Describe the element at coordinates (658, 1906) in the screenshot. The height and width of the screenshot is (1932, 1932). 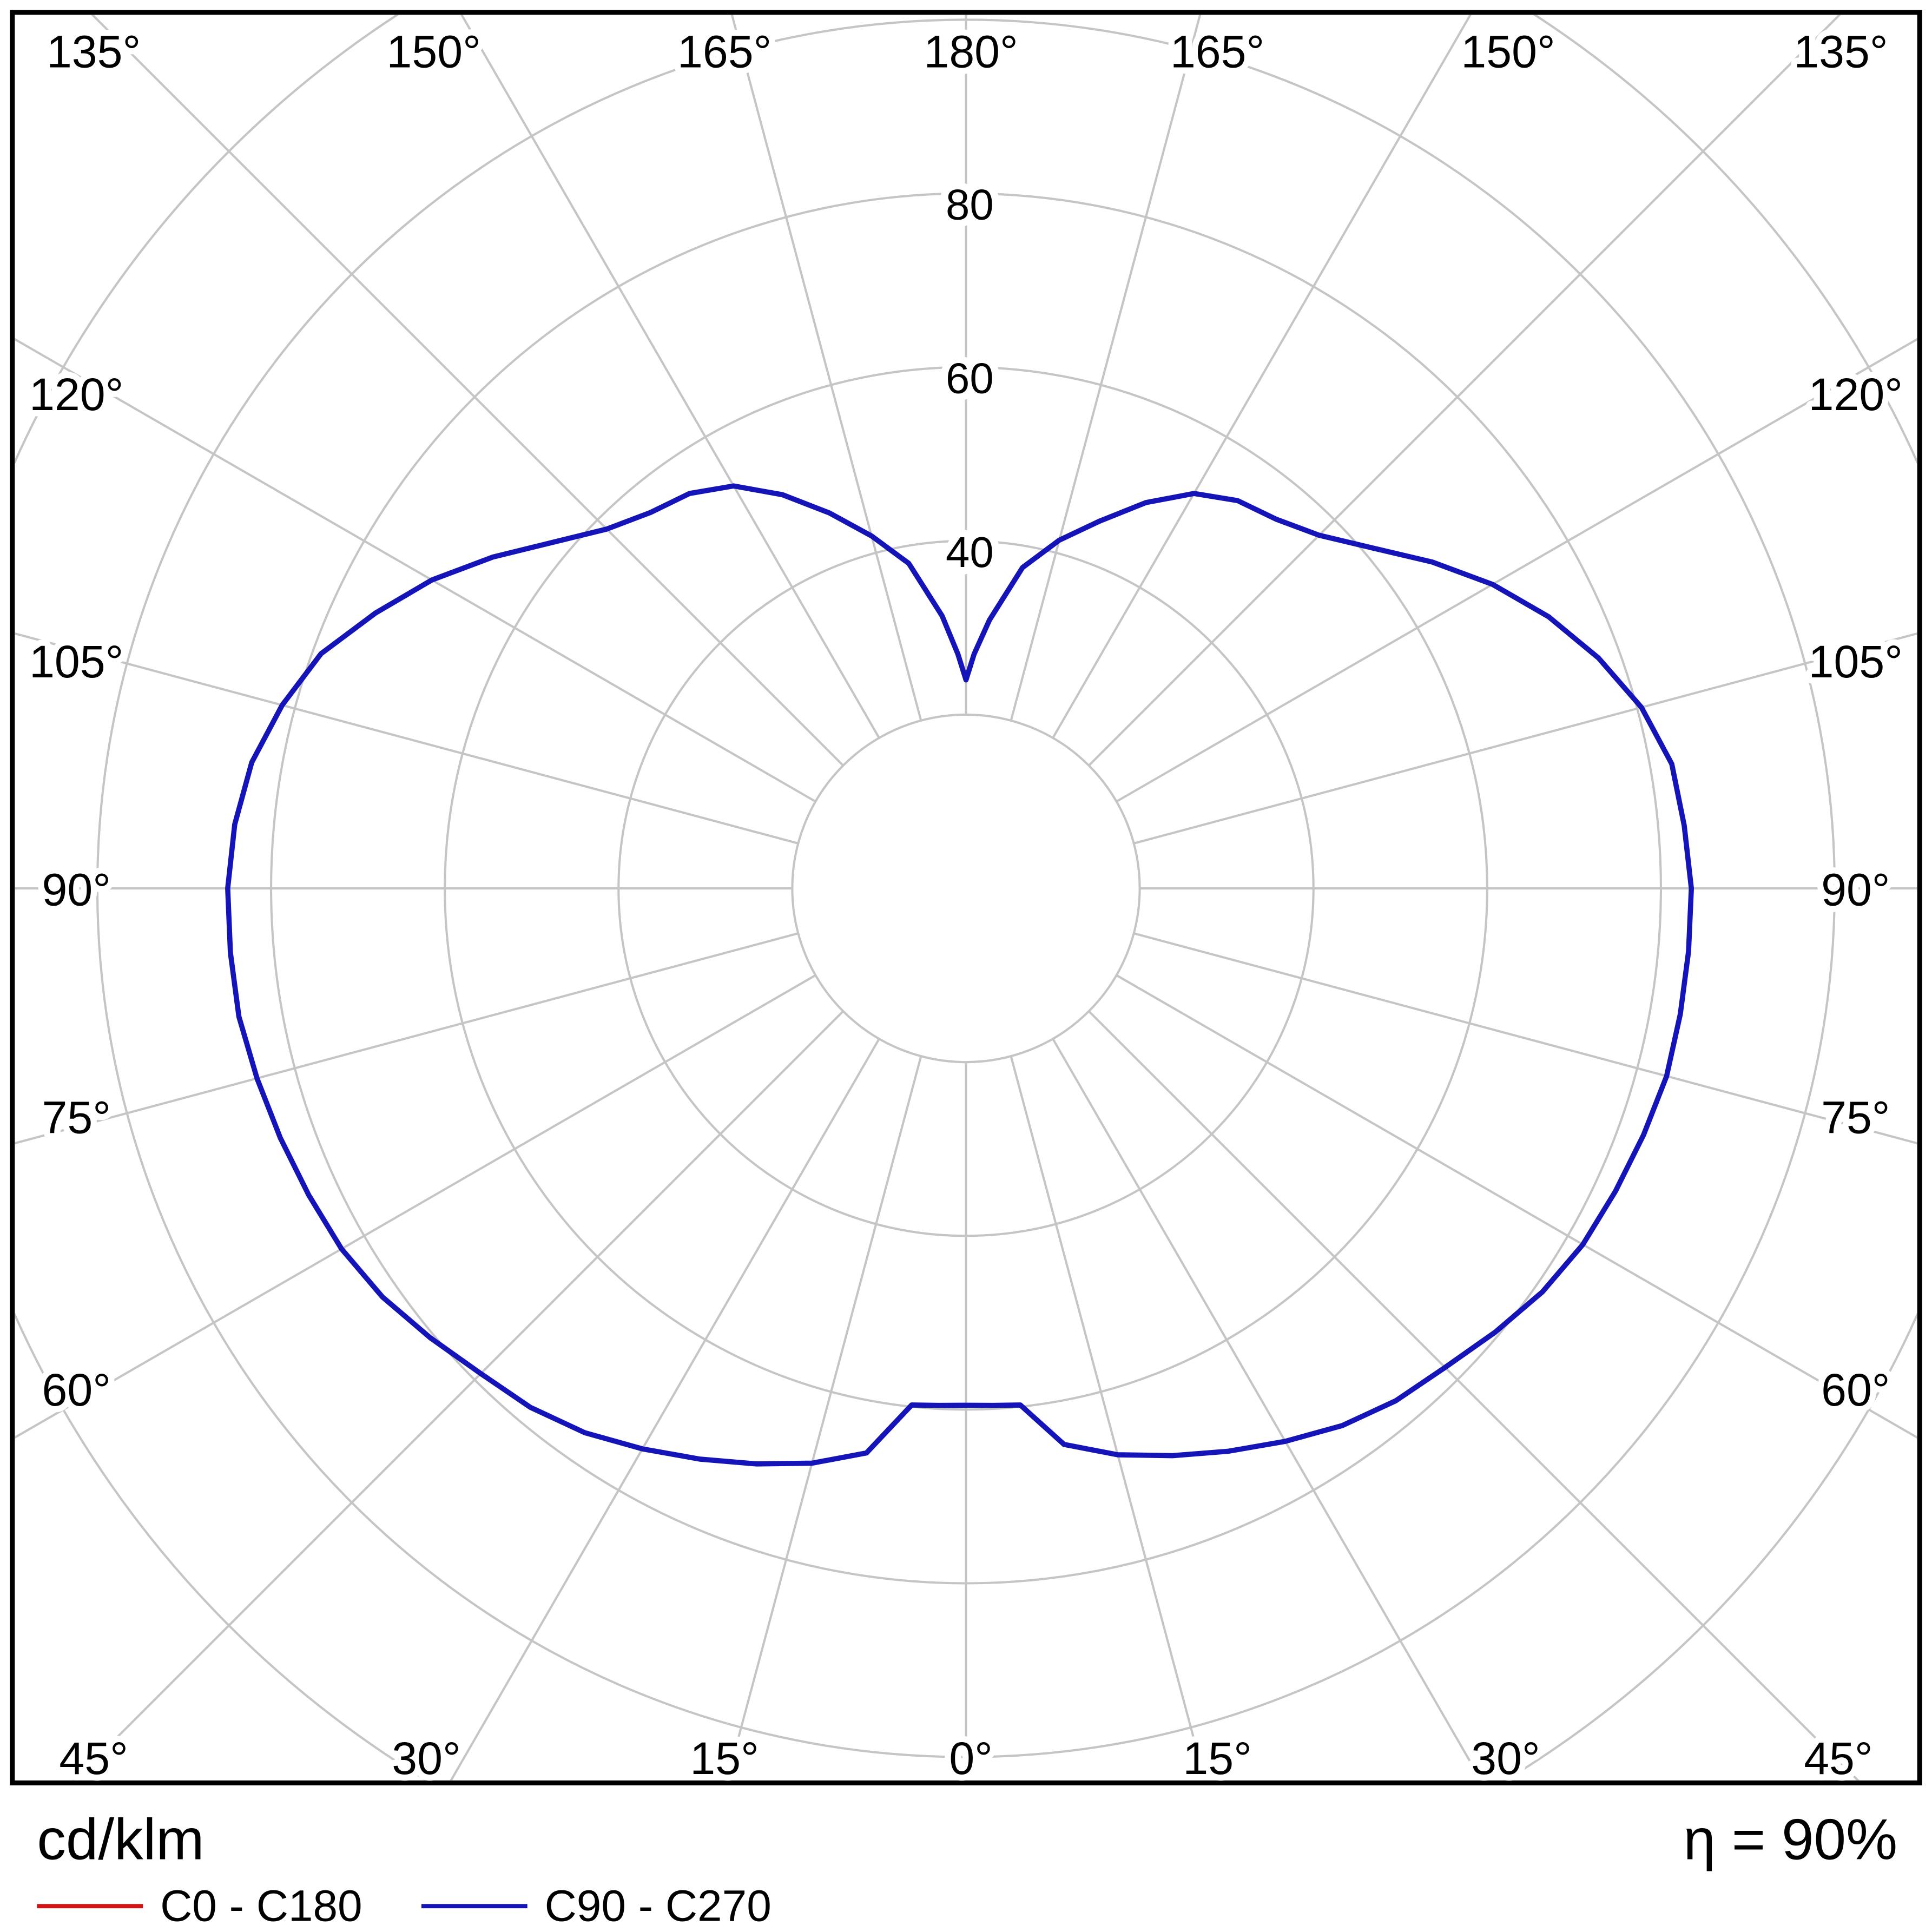
I see `legend-label-1: C90 - C270` at that location.